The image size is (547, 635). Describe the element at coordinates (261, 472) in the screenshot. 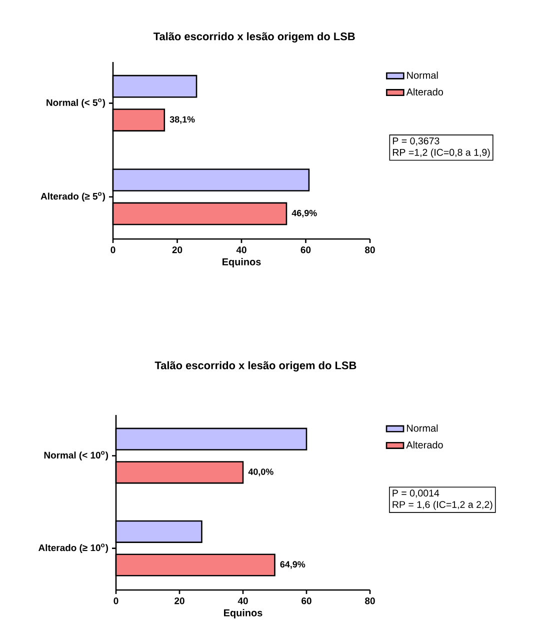

I see `annotation: 40,0%` at that location.